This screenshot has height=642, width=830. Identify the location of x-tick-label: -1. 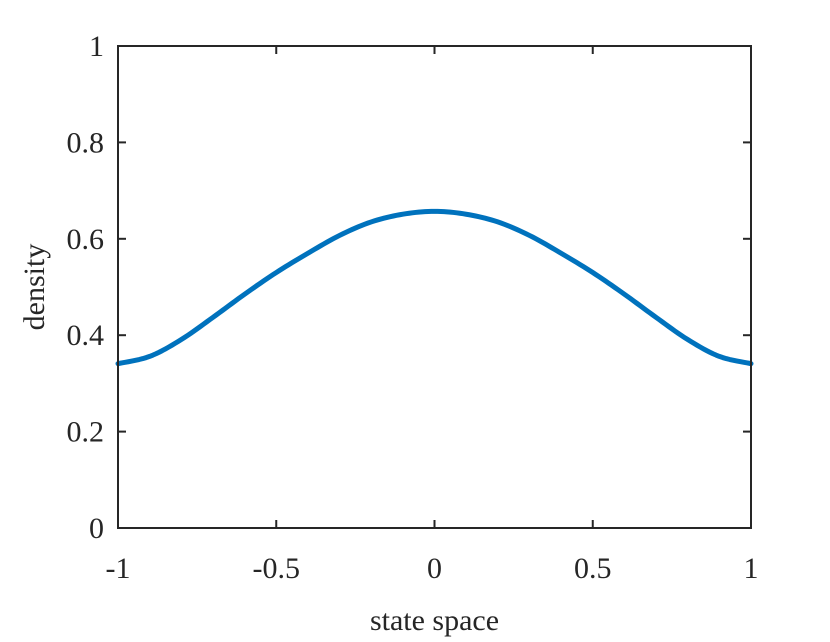
(118, 568).